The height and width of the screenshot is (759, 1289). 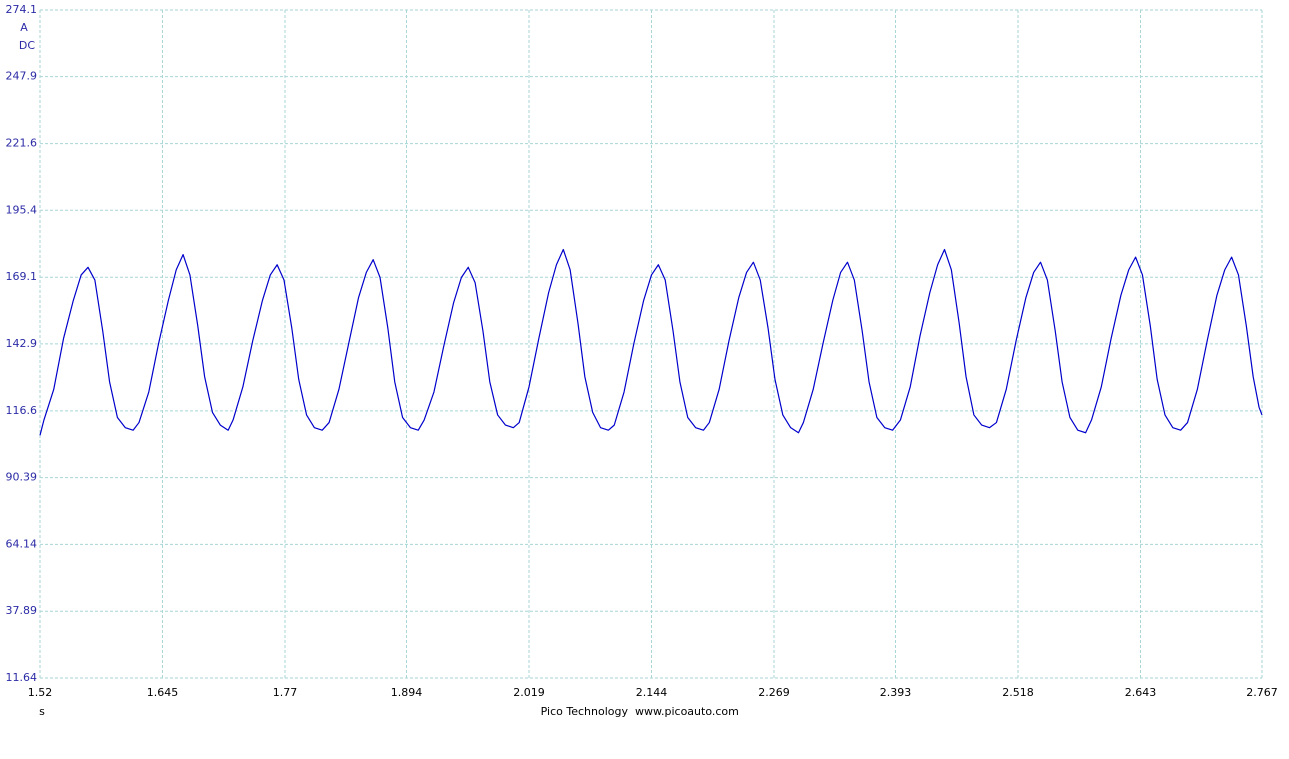 I want to click on y-tick-label: 247.9, so click(x=22, y=76).